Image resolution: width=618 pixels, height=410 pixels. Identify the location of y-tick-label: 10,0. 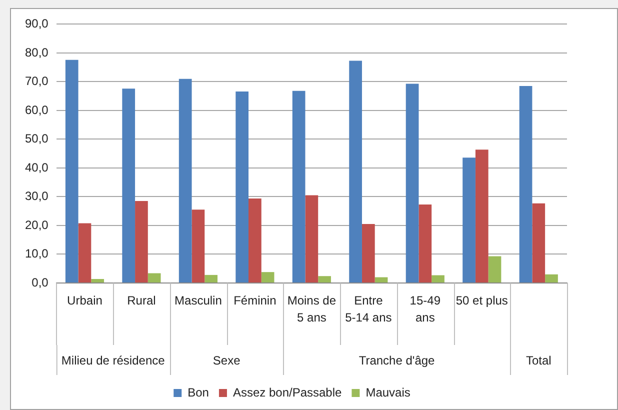
(36, 253).